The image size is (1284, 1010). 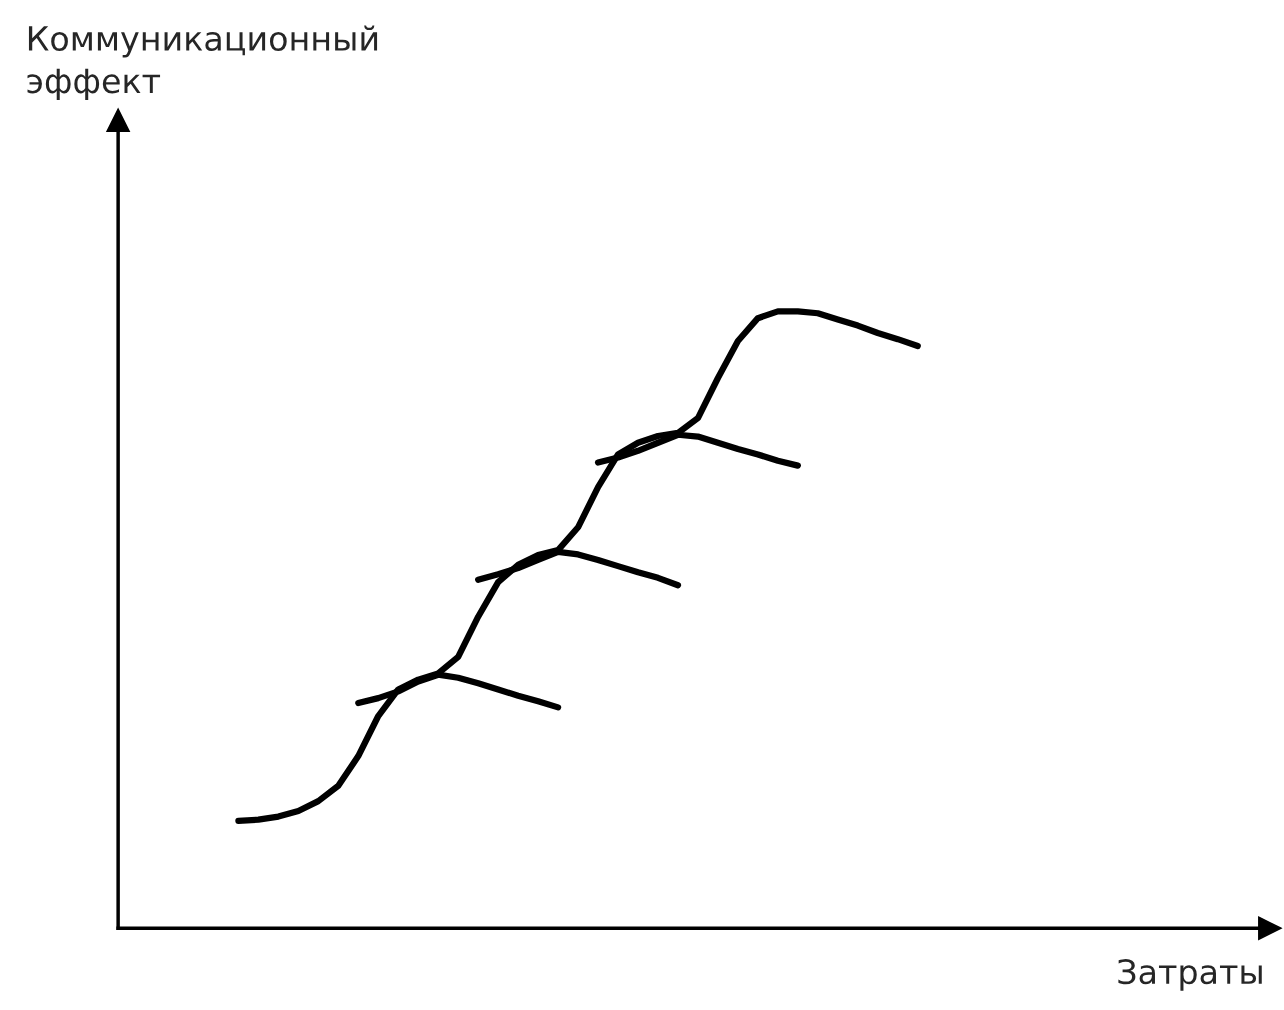 I want to click on text: Затраты, so click(x=1190, y=975).